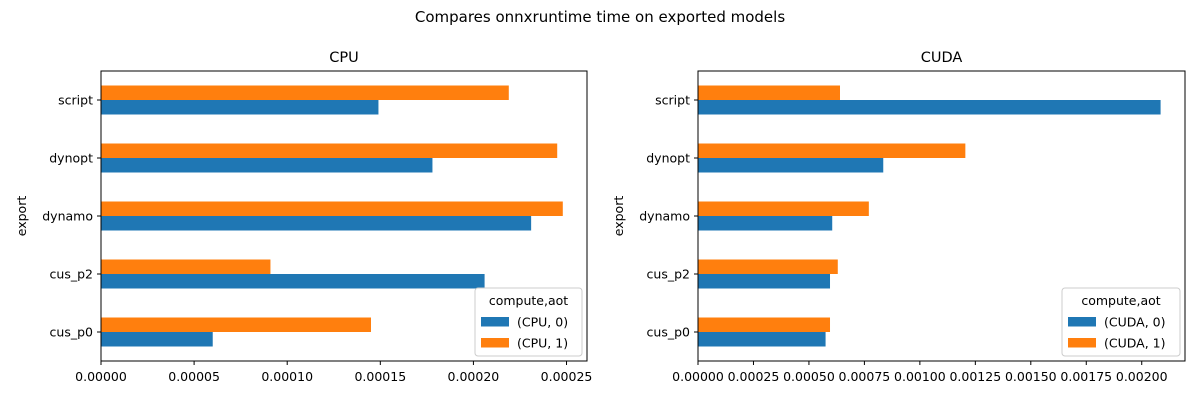  I want to click on chart-title: CPU, so click(343, 58).